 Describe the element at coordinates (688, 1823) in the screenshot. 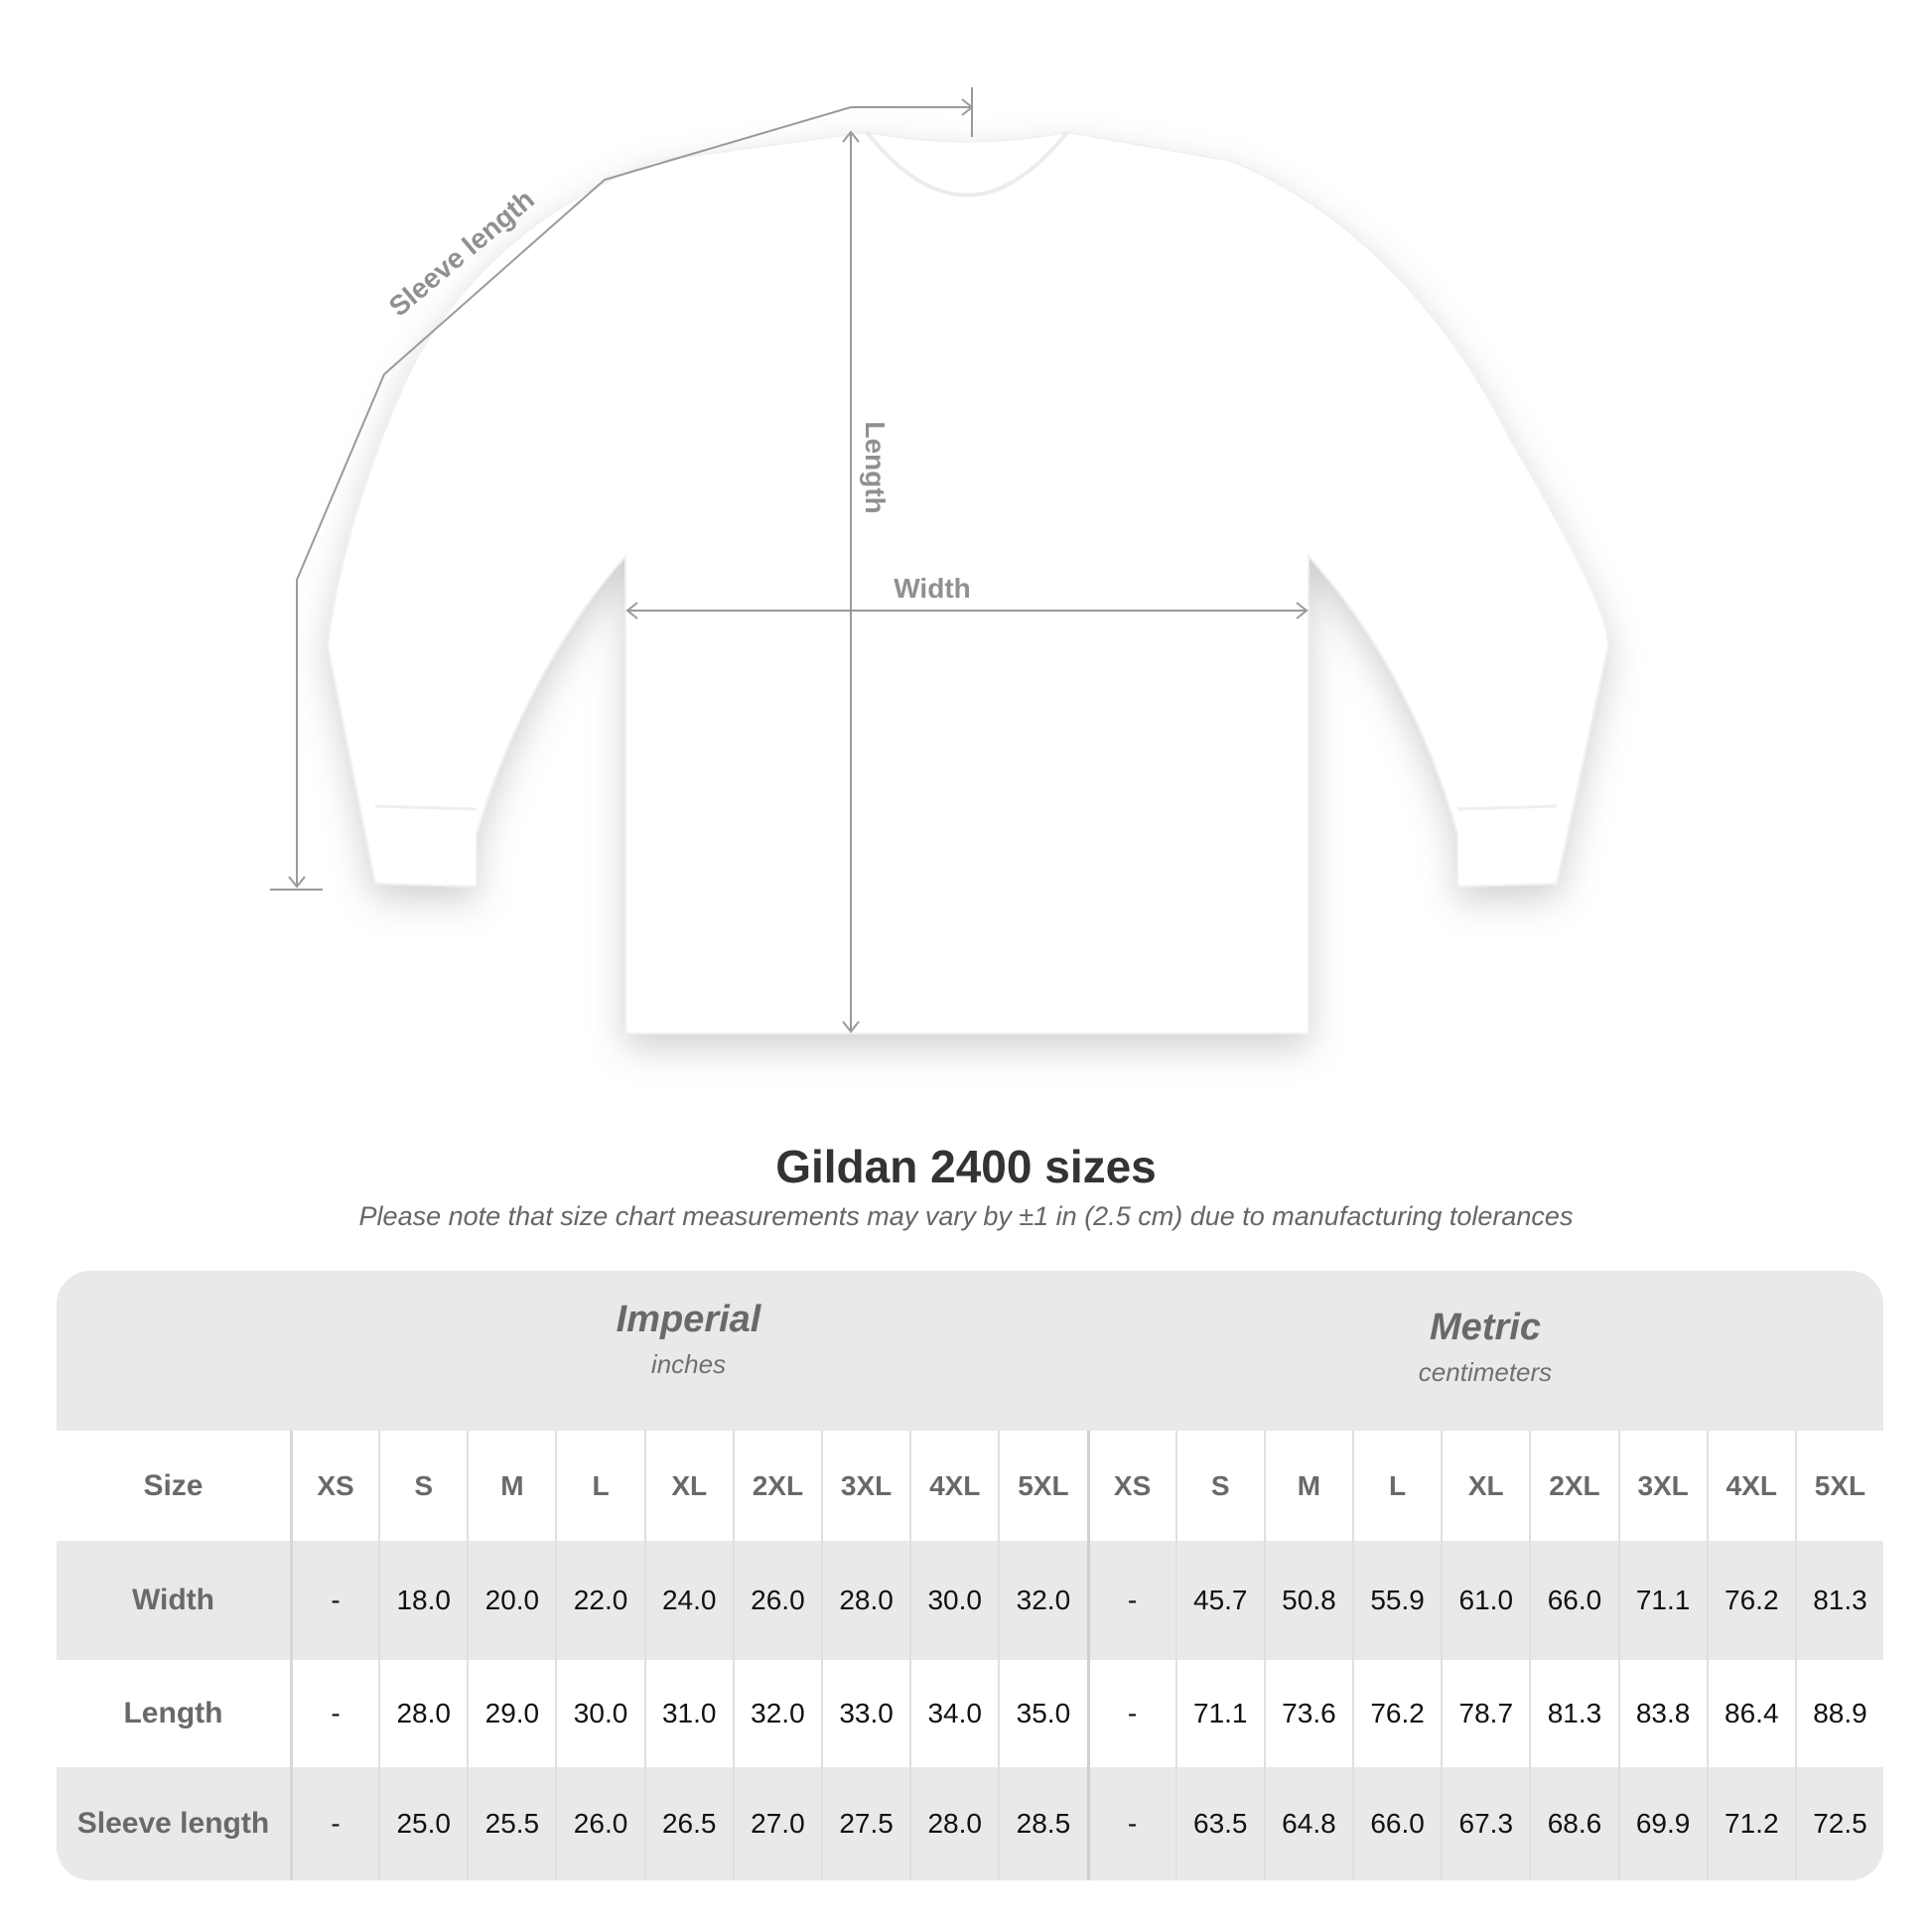

I see `imperial-value: 26.5` at that location.